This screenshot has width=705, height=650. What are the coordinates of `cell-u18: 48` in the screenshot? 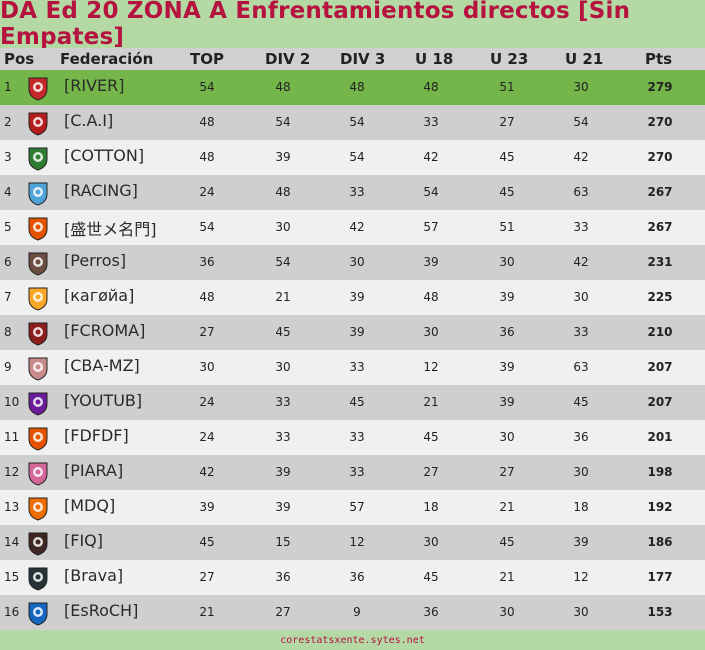 It's located at (431, 297).